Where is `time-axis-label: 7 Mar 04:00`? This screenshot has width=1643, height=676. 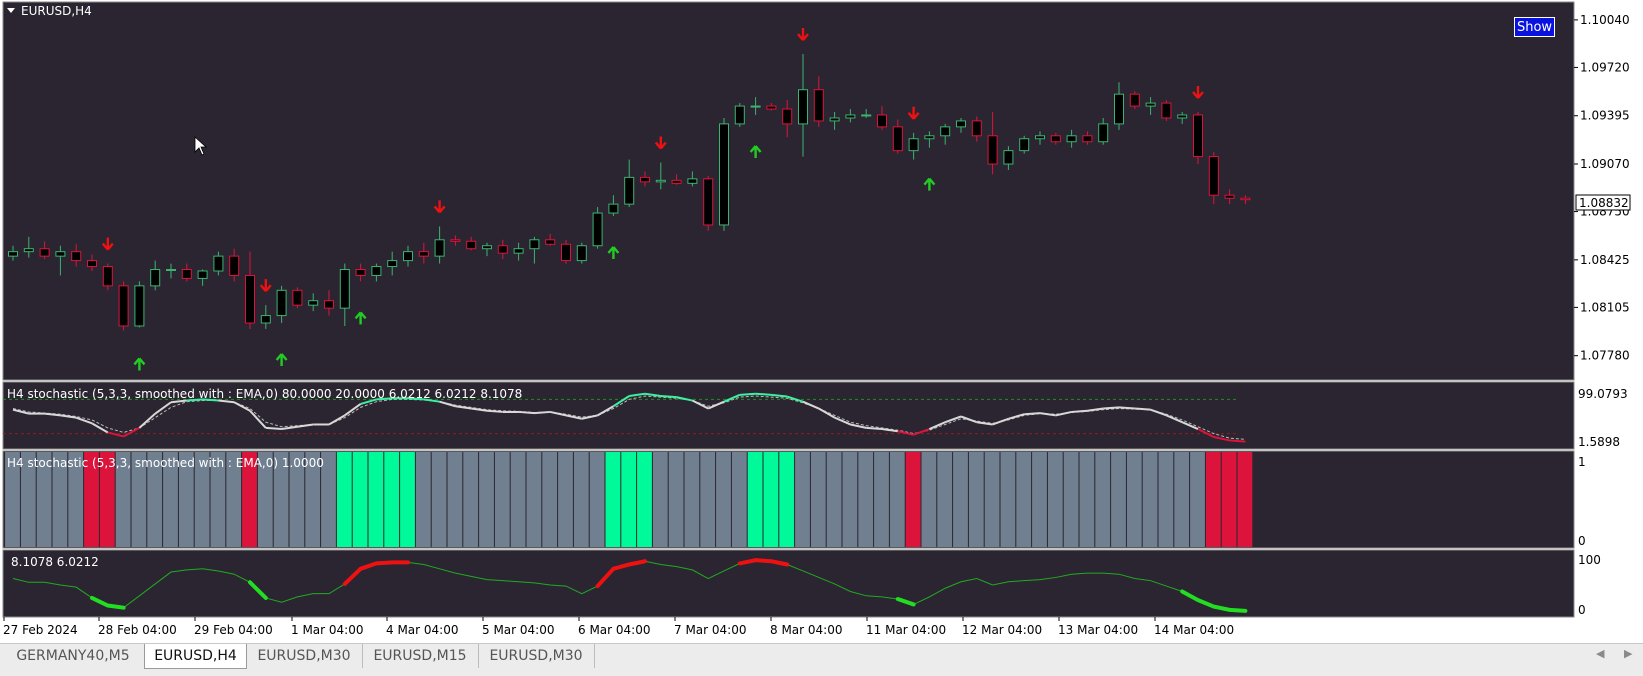 time-axis-label: 7 Mar 04:00 is located at coordinates (710, 630).